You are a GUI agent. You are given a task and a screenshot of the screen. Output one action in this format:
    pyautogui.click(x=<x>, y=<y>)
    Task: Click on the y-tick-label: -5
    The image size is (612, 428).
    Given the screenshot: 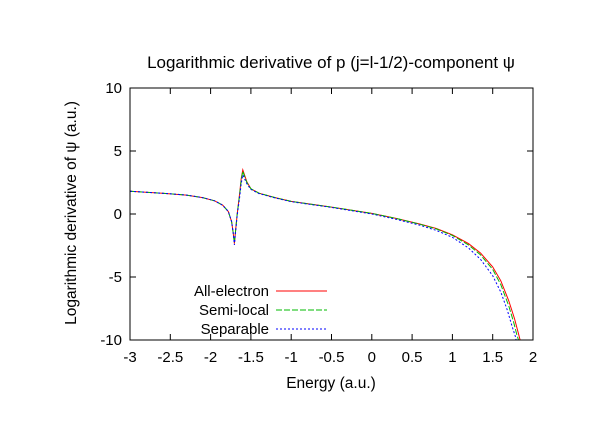 What is the action you would take?
    pyautogui.click(x=115, y=277)
    